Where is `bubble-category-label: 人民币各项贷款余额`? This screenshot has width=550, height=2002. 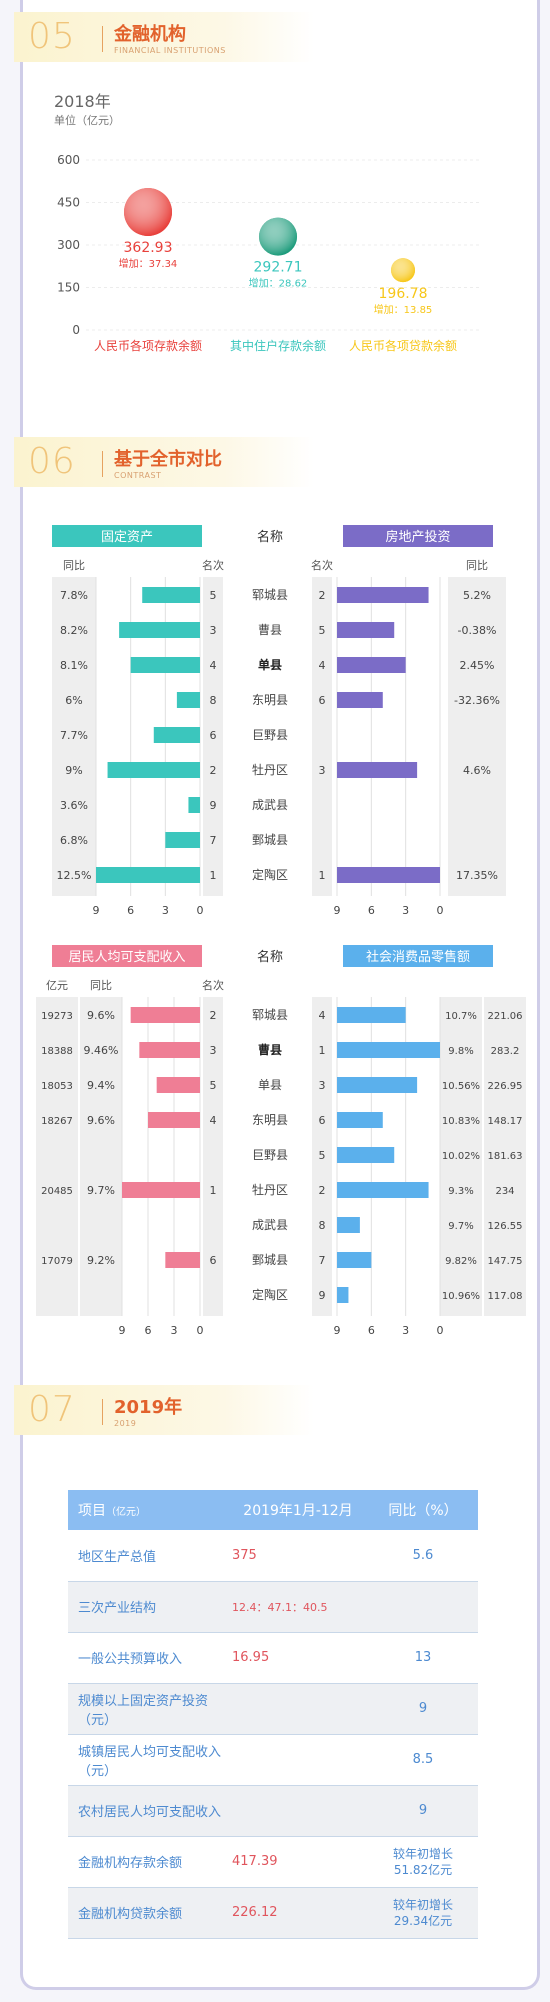 bubble-category-label: 人民币各项贷款余额 is located at coordinates (403, 345).